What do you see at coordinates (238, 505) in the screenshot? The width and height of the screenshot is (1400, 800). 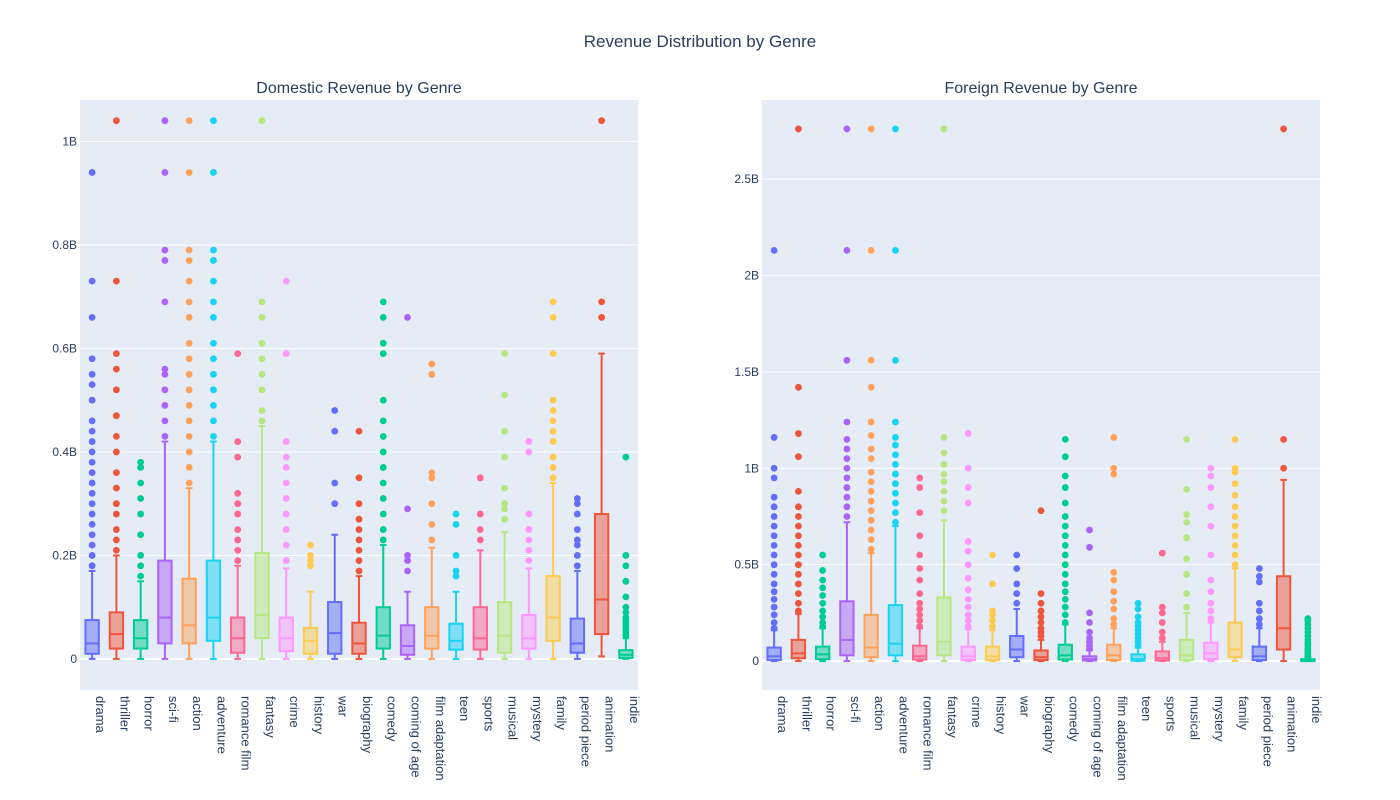 I see `box-romance-film` at bounding box center [238, 505].